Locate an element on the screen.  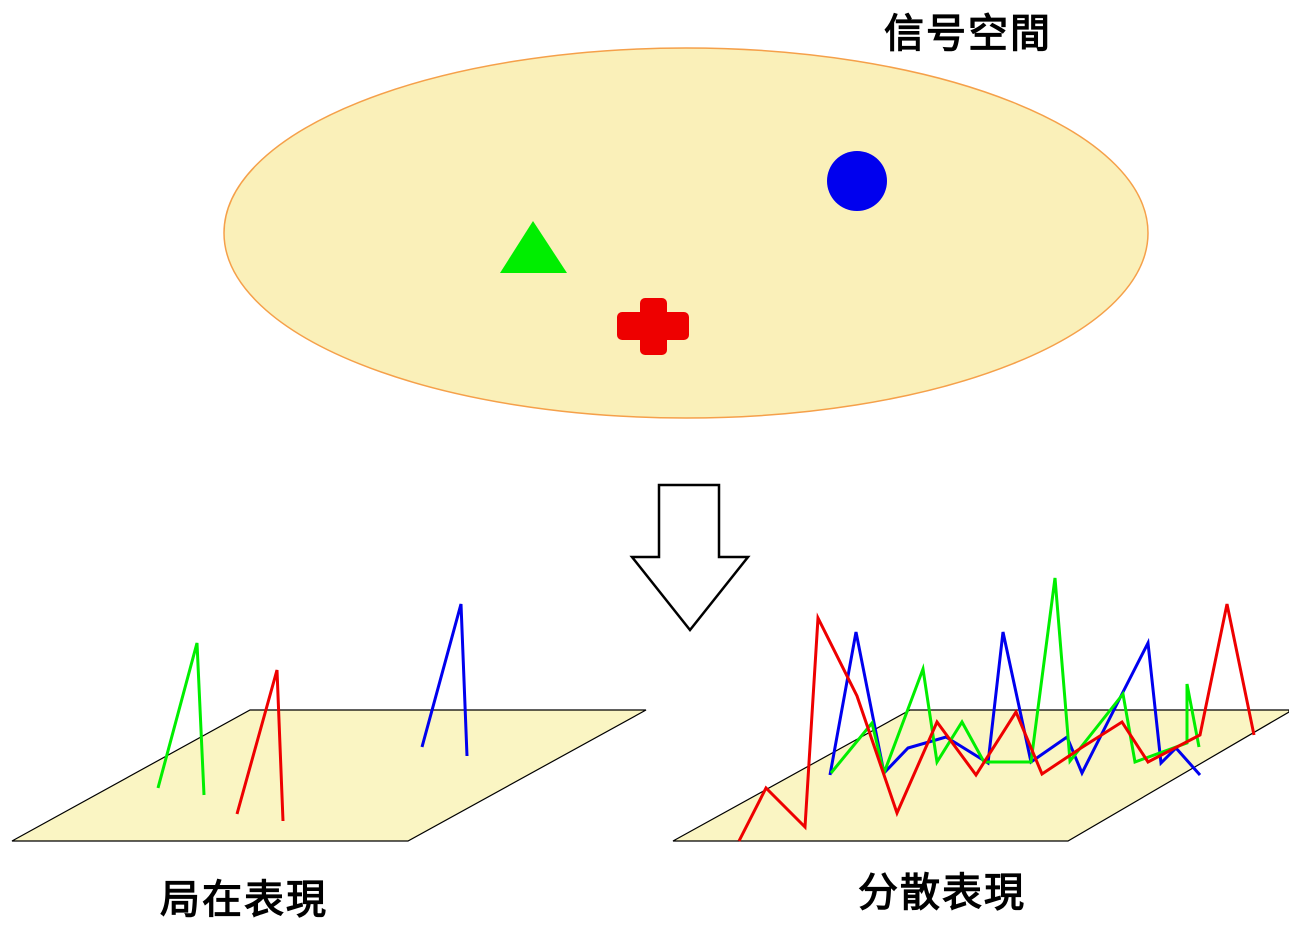
distributed-red-line is located at coordinates (996, 722).